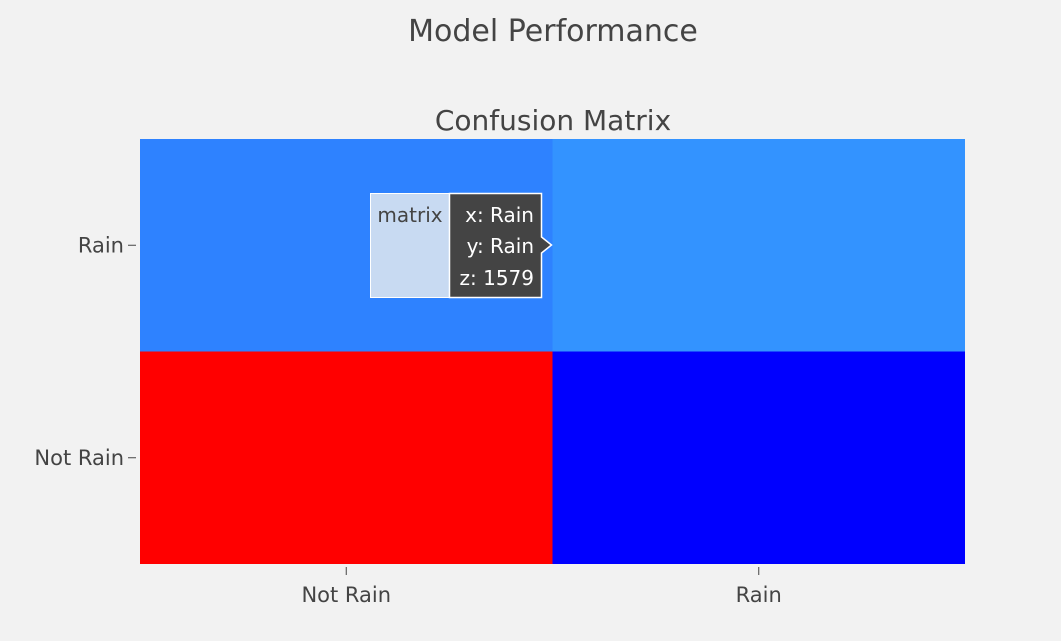 Image resolution: width=1061 pixels, height=641 pixels. Describe the element at coordinates (553, 31) in the screenshot. I see `page-title: Model Performance` at that location.